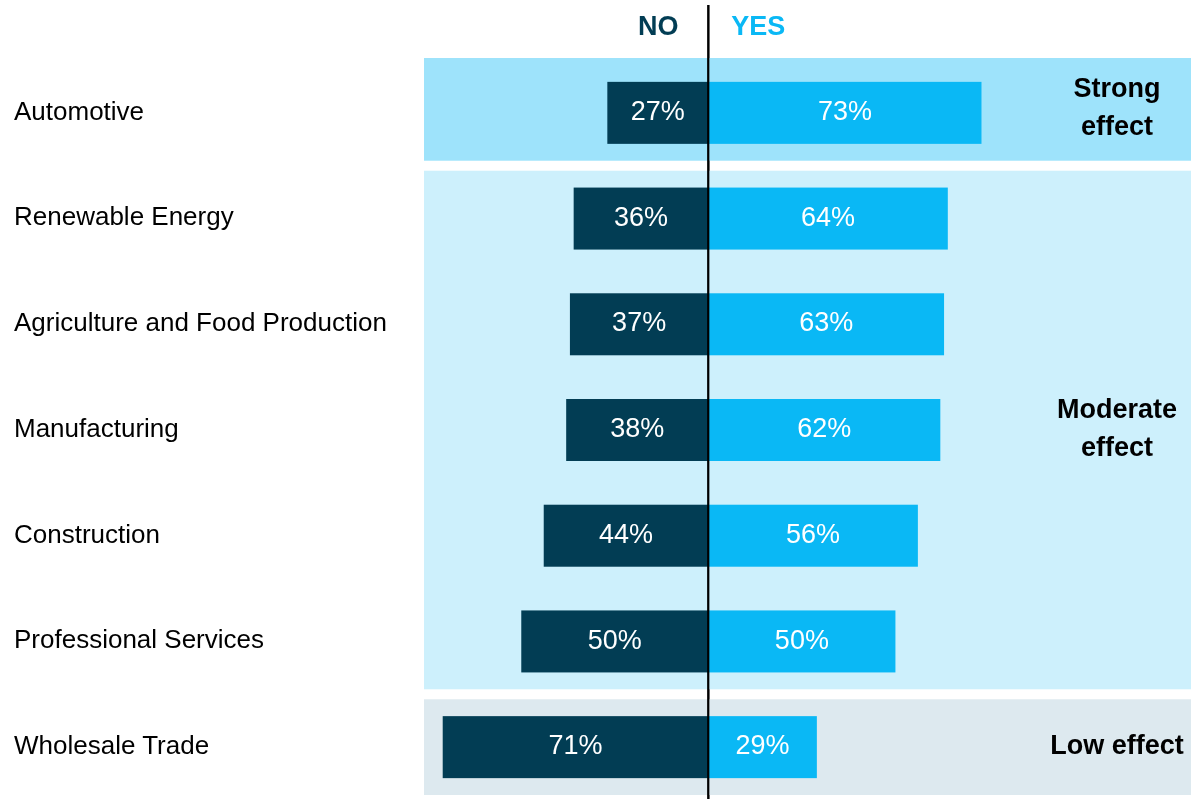 The image size is (1191, 799). I want to click on data-label: 63%, so click(826, 322).